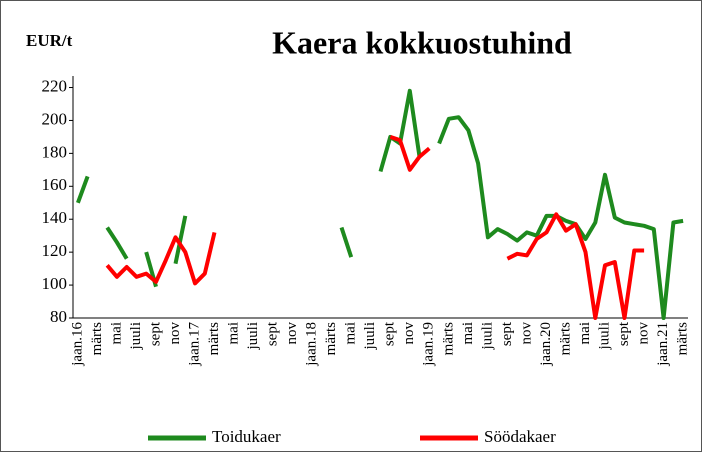  What do you see at coordinates (55, 118) in the screenshot?
I see `y-tick-label: 200` at bounding box center [55, 118].